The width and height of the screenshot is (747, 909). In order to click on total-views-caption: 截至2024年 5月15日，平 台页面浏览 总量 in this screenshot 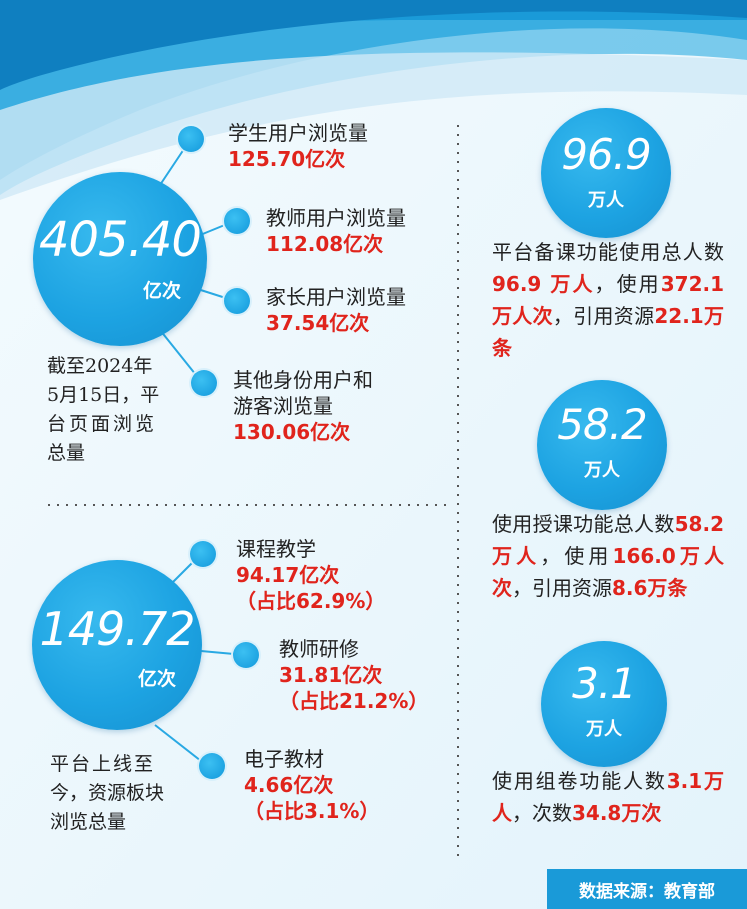, I will do `click(103, 410)`.